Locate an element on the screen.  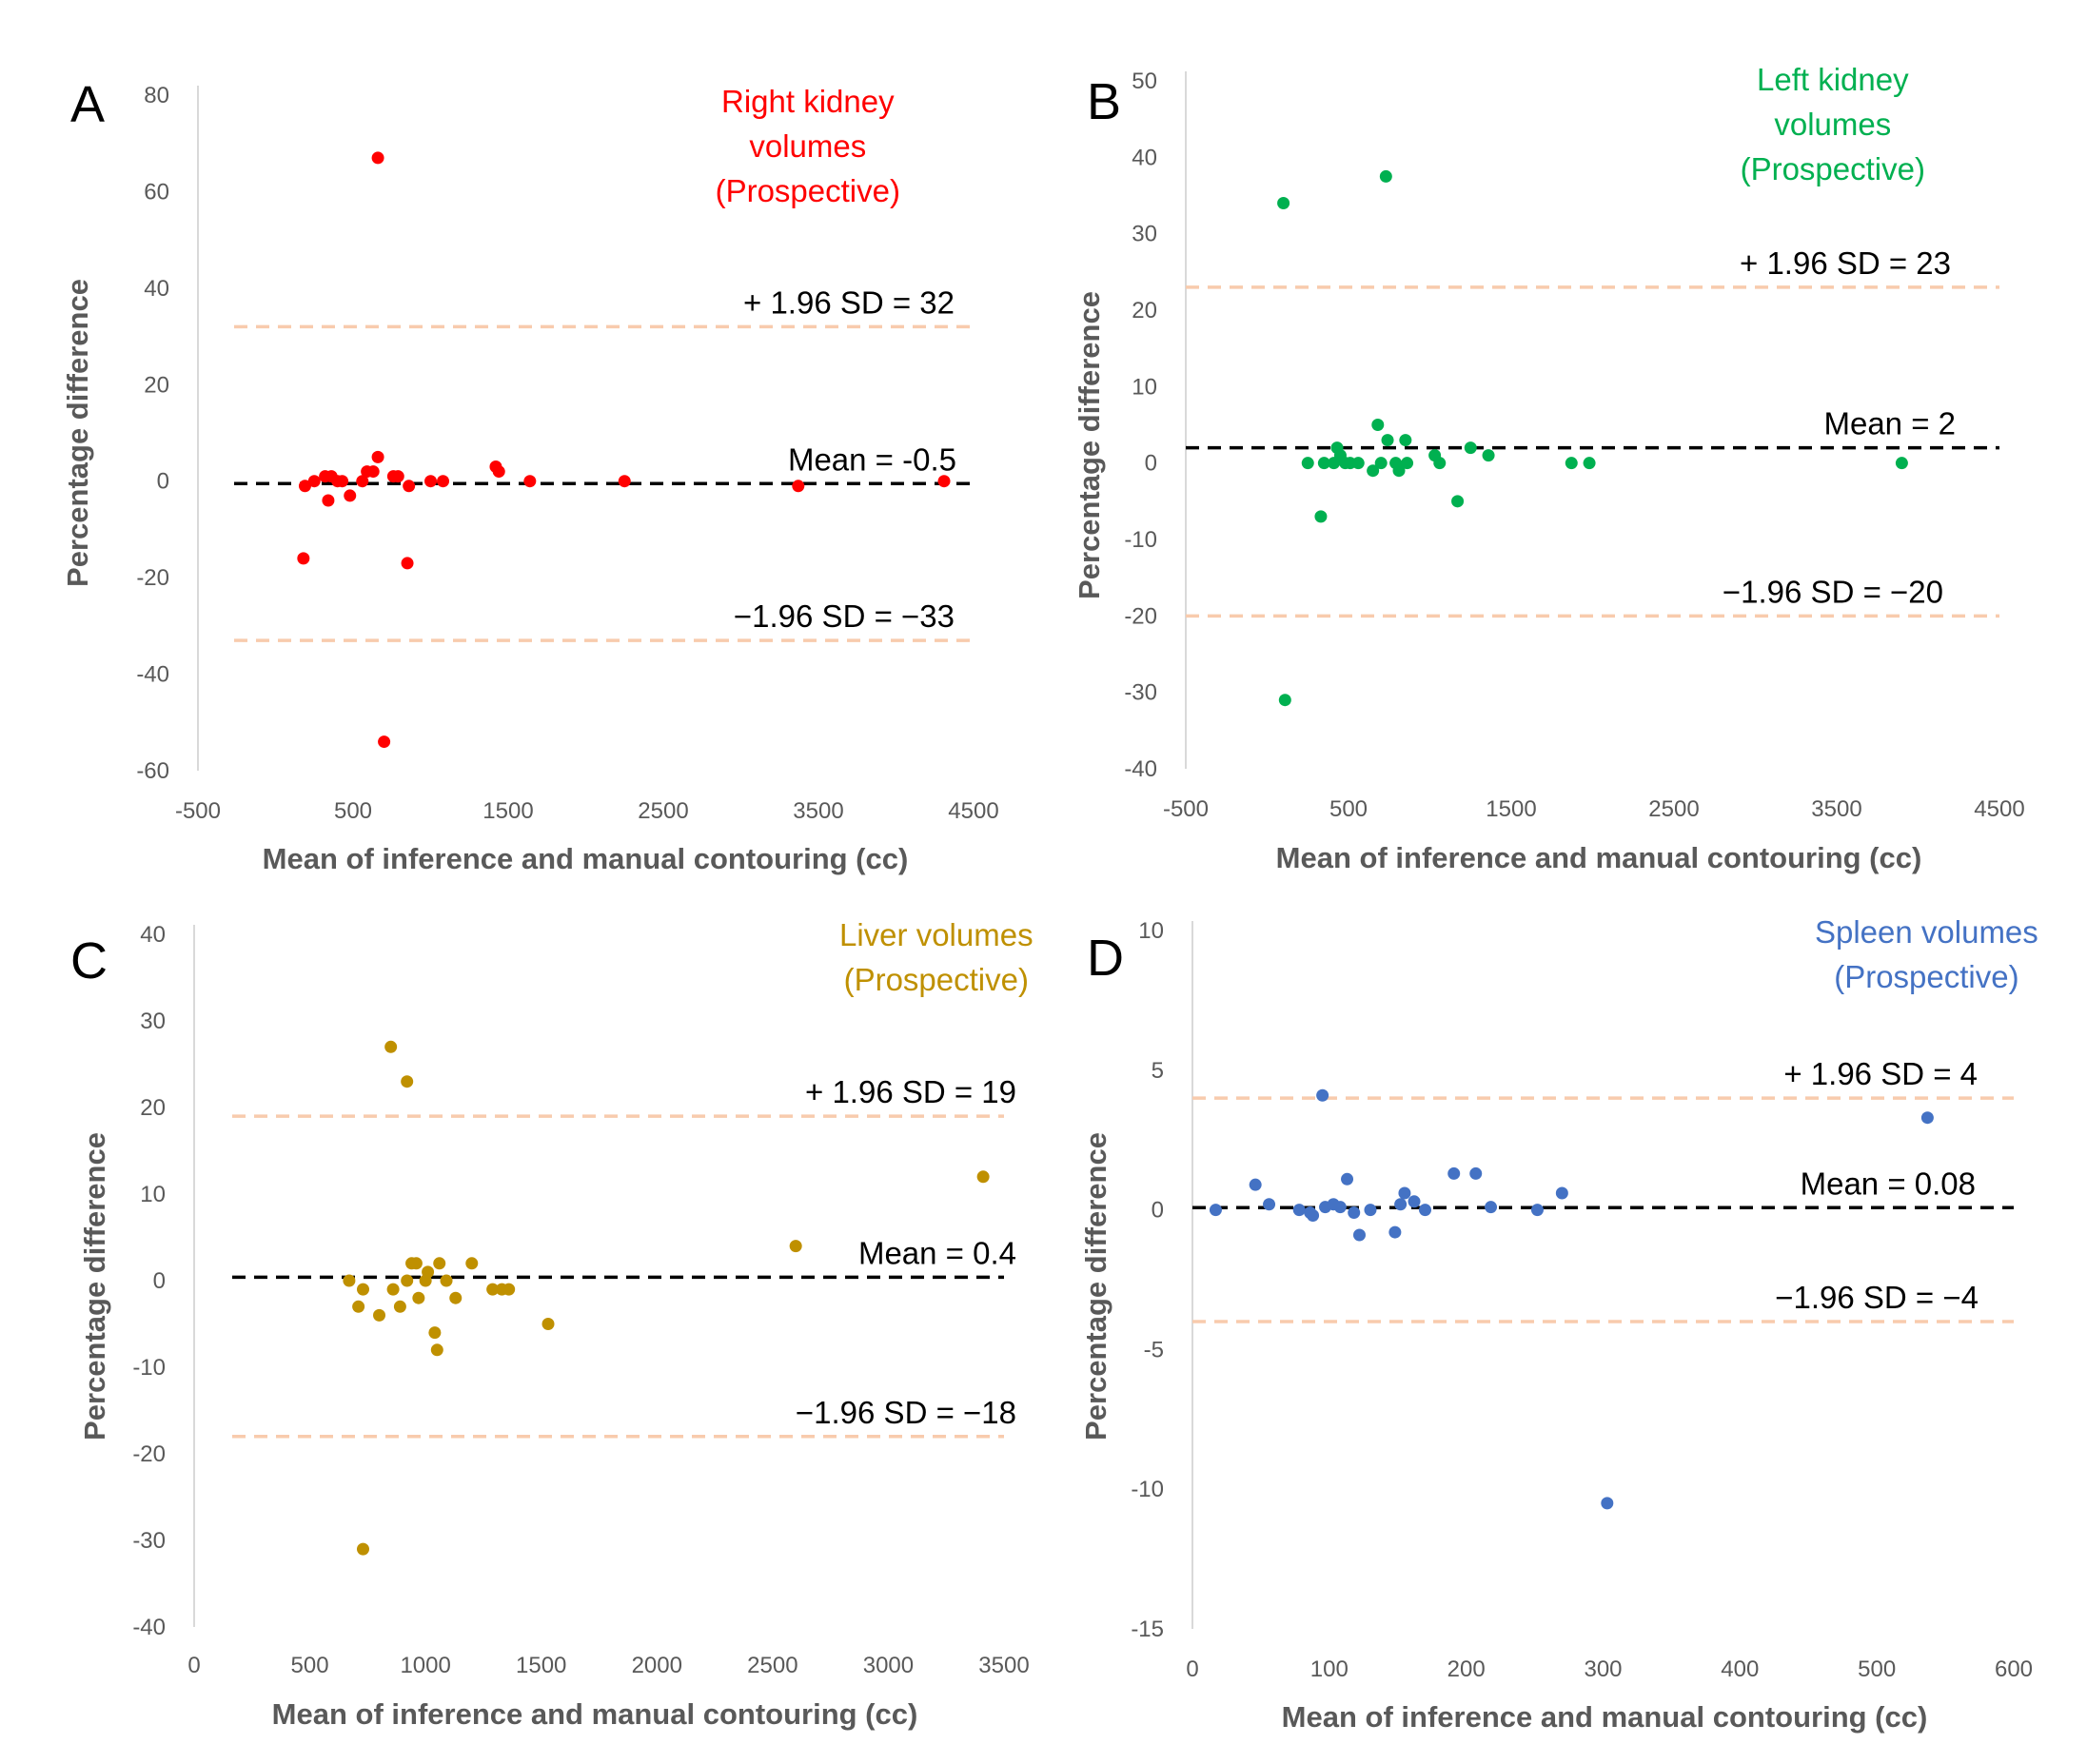
y-axis-title: Percentage difference is located at coordinates (95, 1286).